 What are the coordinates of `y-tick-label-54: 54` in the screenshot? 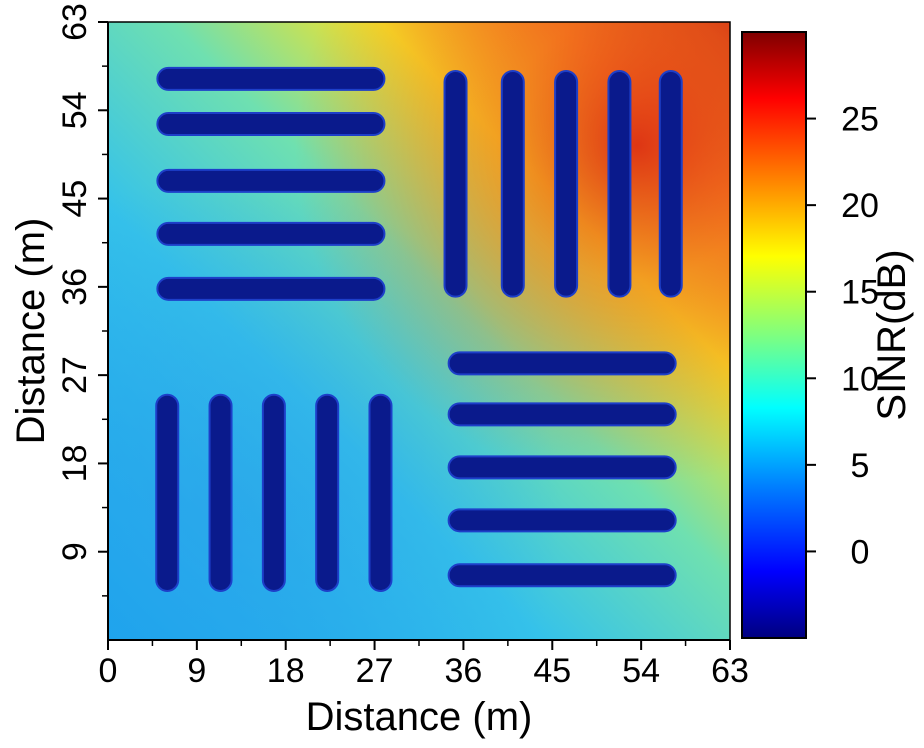 It's located at (75, 110).